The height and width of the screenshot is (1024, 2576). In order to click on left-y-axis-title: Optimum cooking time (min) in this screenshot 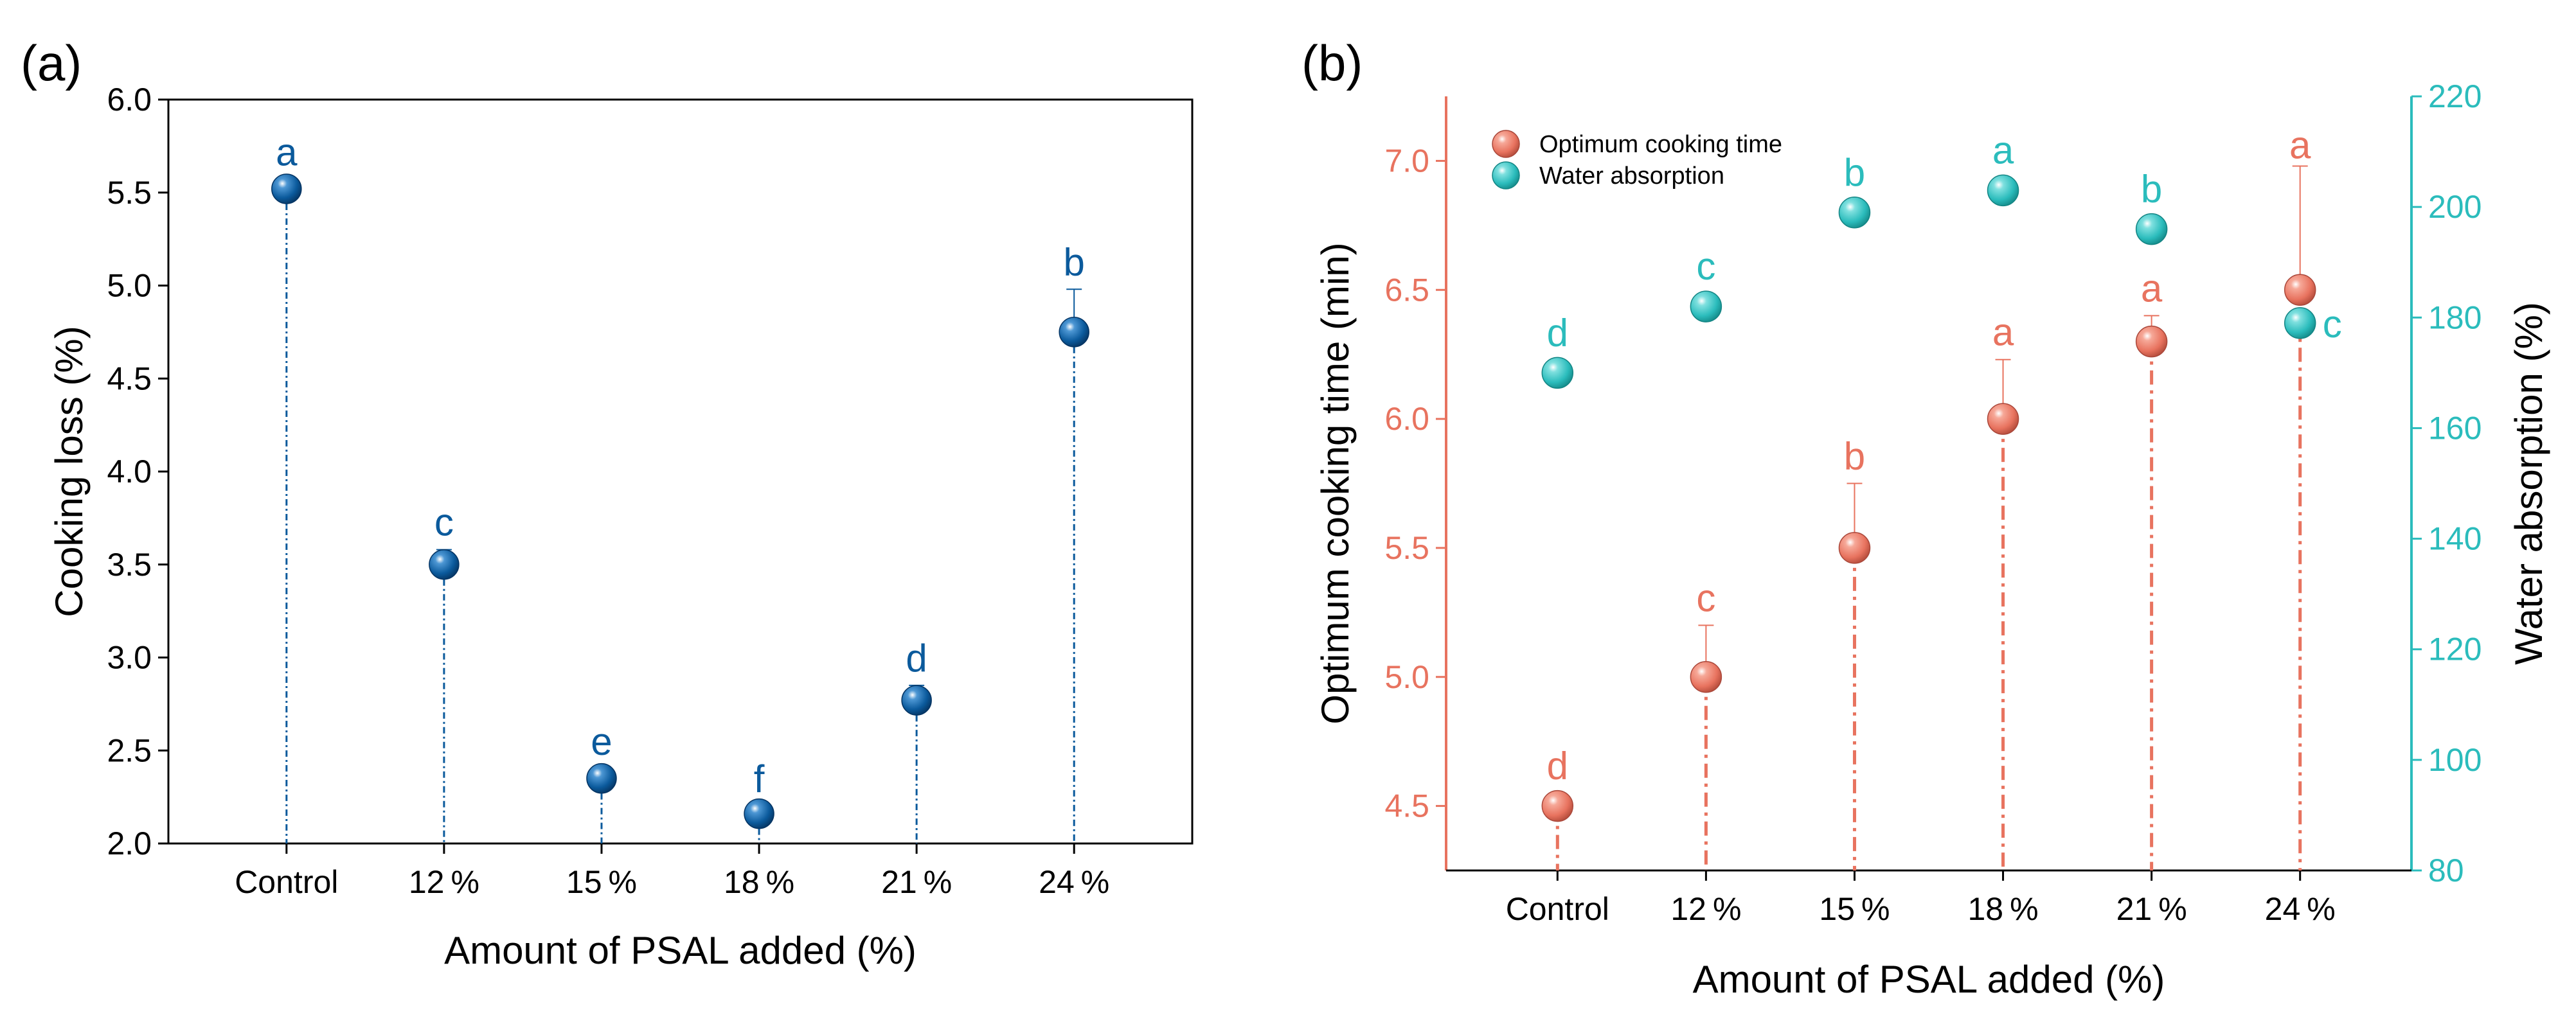, I will do `click(1335, 483)`.